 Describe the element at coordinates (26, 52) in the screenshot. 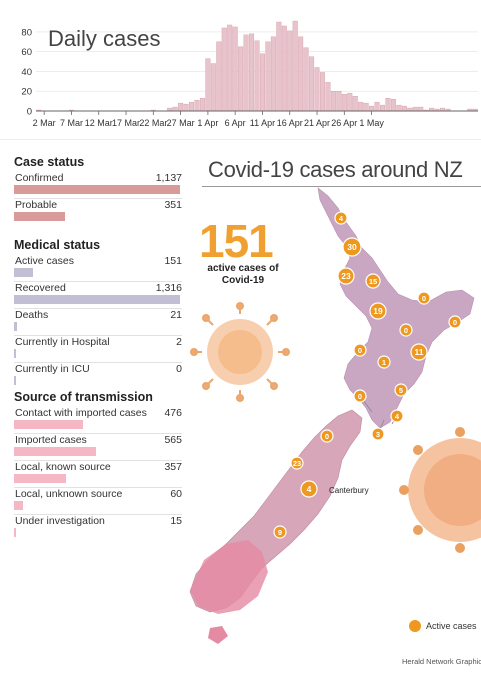

I see `y-tick-label: 60` at that location.